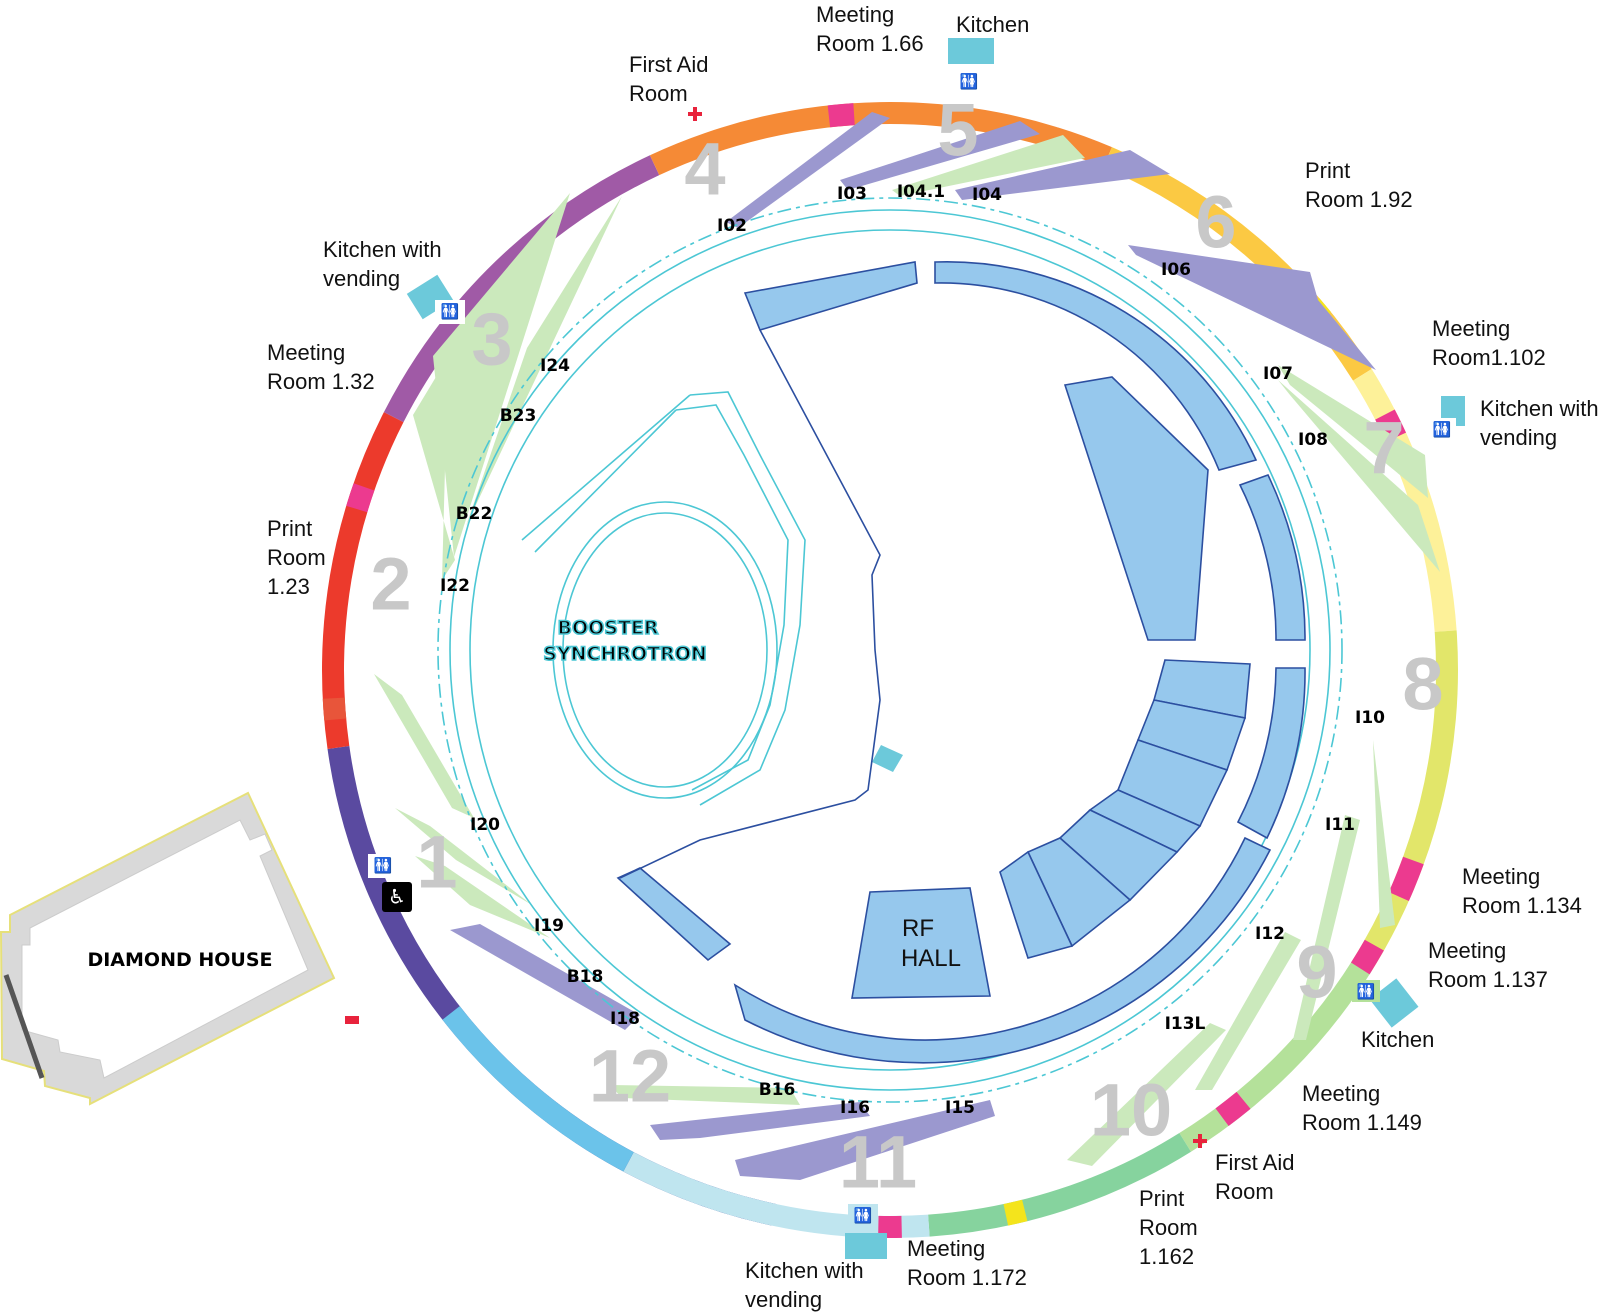  What do you see at coordinates (971, 51) in the screenshot?
I see `kitchen-marker-top` at bounding box center [971, 51].